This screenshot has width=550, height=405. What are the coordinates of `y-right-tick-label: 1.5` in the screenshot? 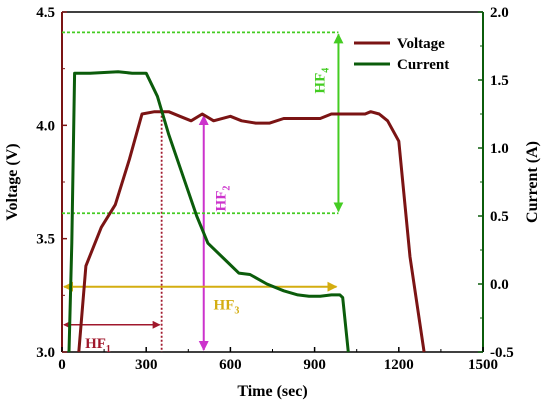 It's located at (499, 81).